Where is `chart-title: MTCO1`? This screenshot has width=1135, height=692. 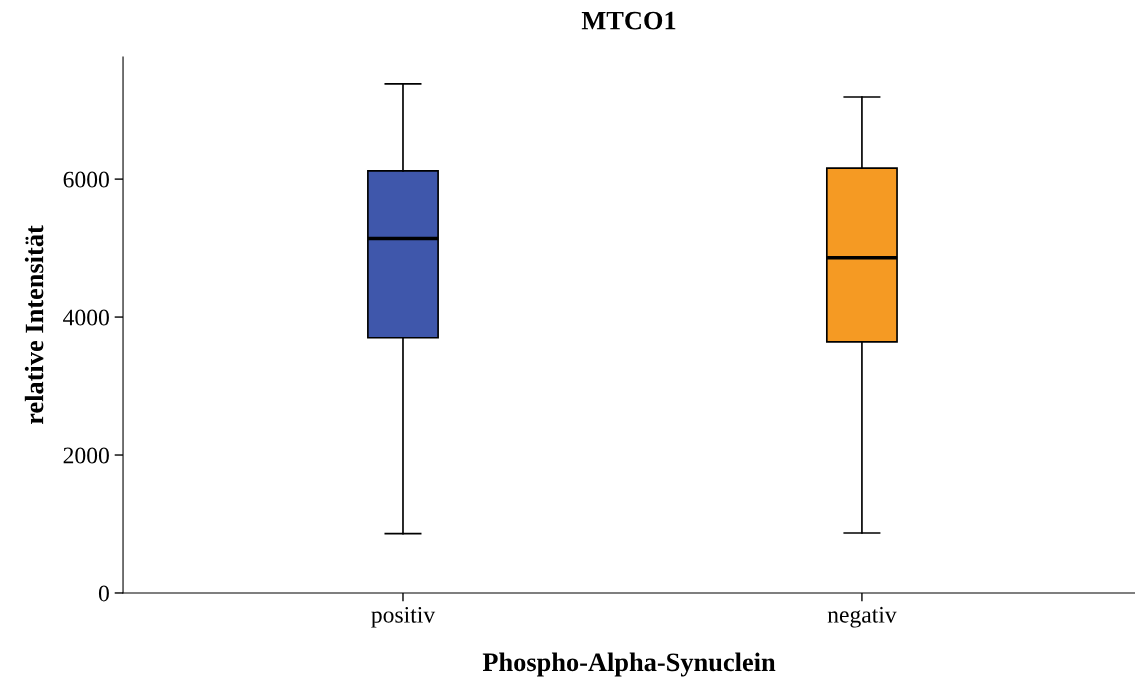 chart-title: MTCO1 is located at coordinates (628, 20).